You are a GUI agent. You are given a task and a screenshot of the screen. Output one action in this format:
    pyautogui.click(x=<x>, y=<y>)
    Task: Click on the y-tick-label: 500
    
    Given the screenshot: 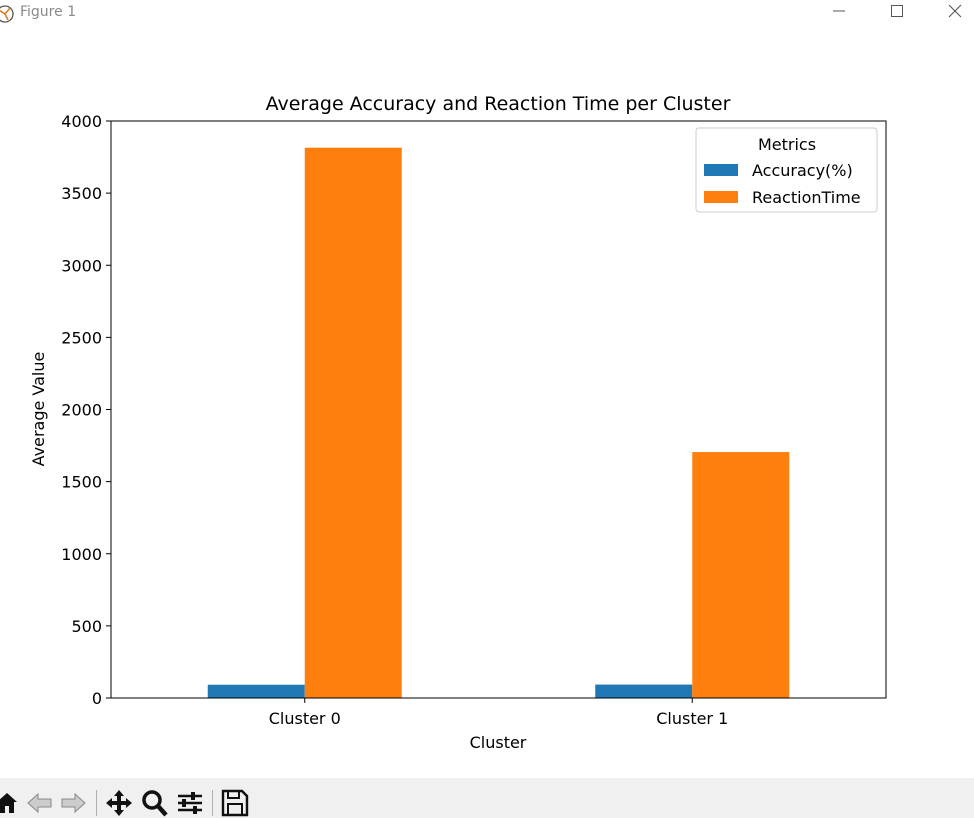 What is the action you would take?
    pyautogui.click(x=86, y=626)
    